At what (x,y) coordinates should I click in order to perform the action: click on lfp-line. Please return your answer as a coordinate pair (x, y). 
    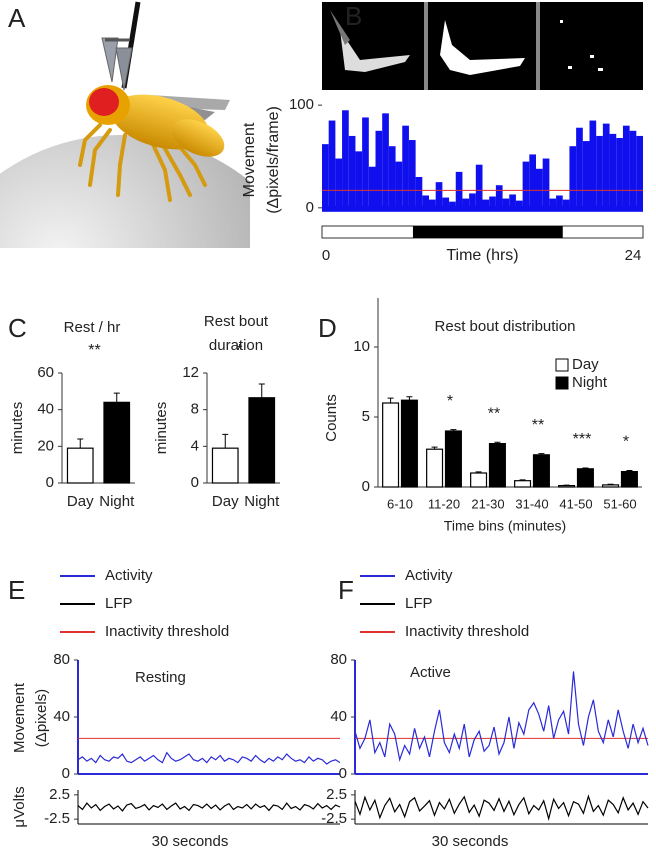
    Looking at the image, I should click on (209, 807).